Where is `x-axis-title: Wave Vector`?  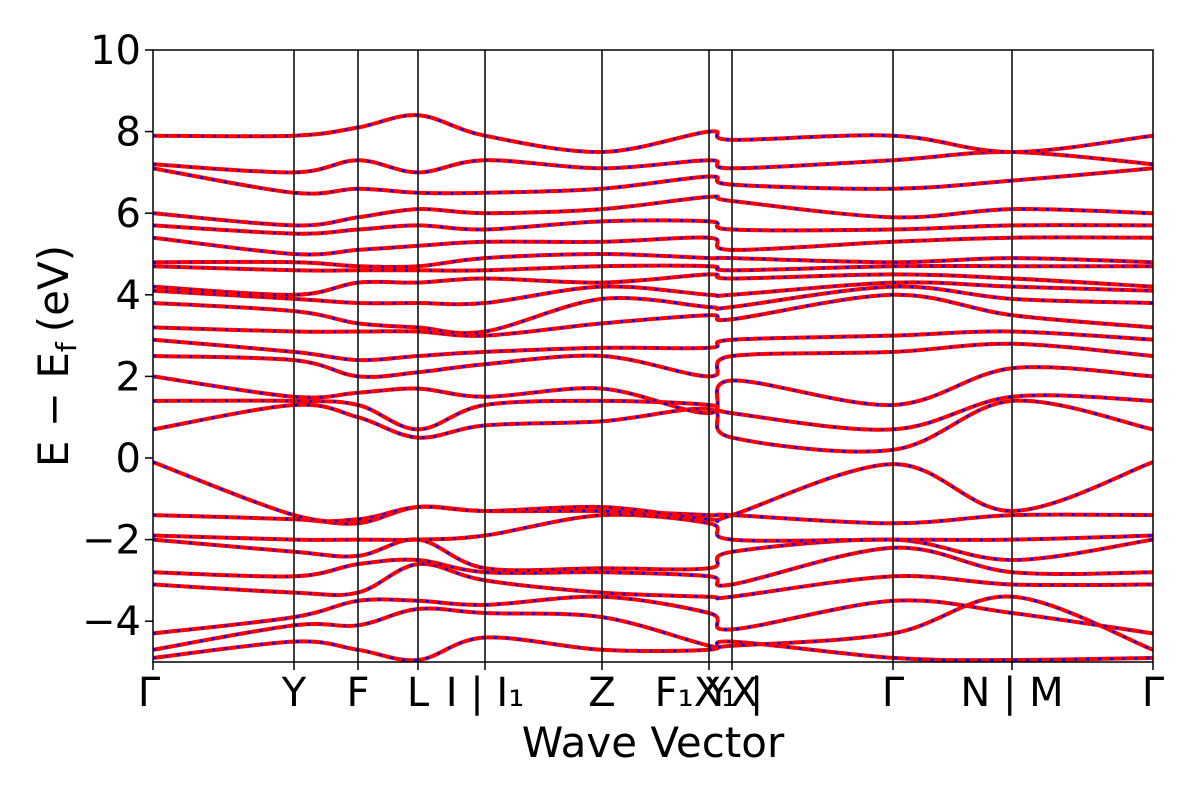
x-axis-title: Wave Vector is located at coordinates (653, 742).